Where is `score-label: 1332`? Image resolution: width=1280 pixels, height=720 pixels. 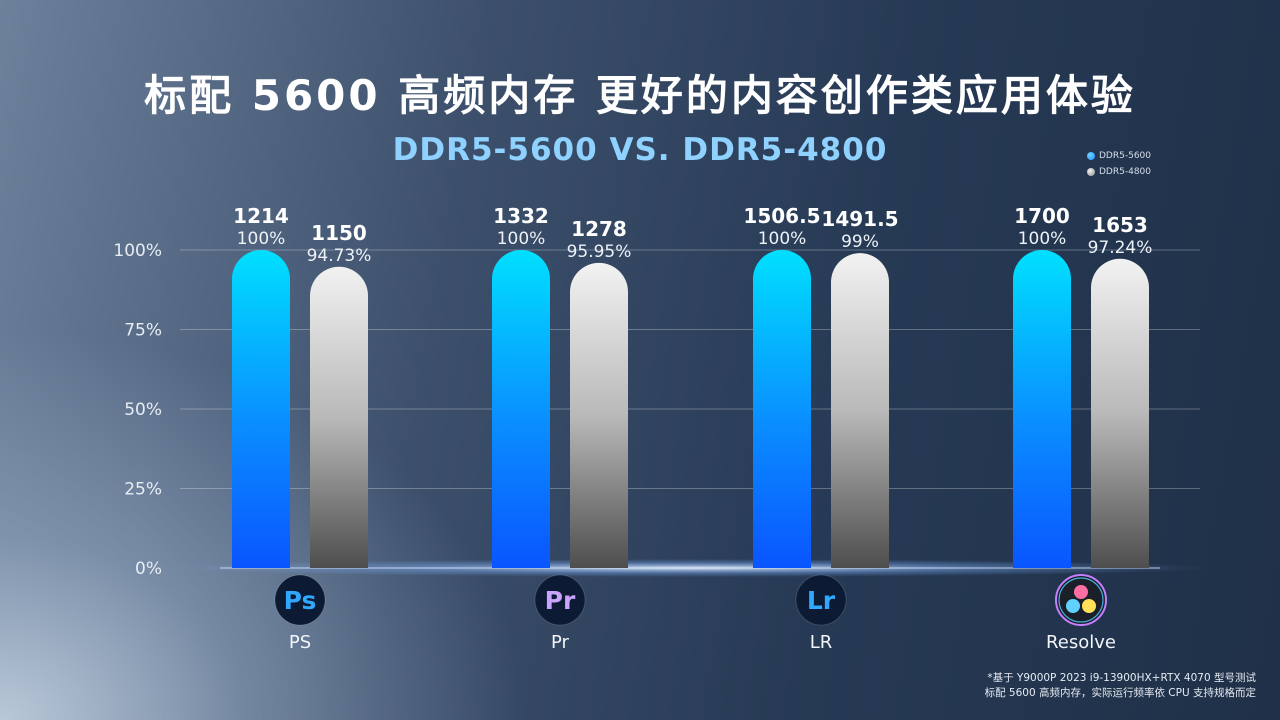 score-label: 1332 is located at coordinates (521, 216).